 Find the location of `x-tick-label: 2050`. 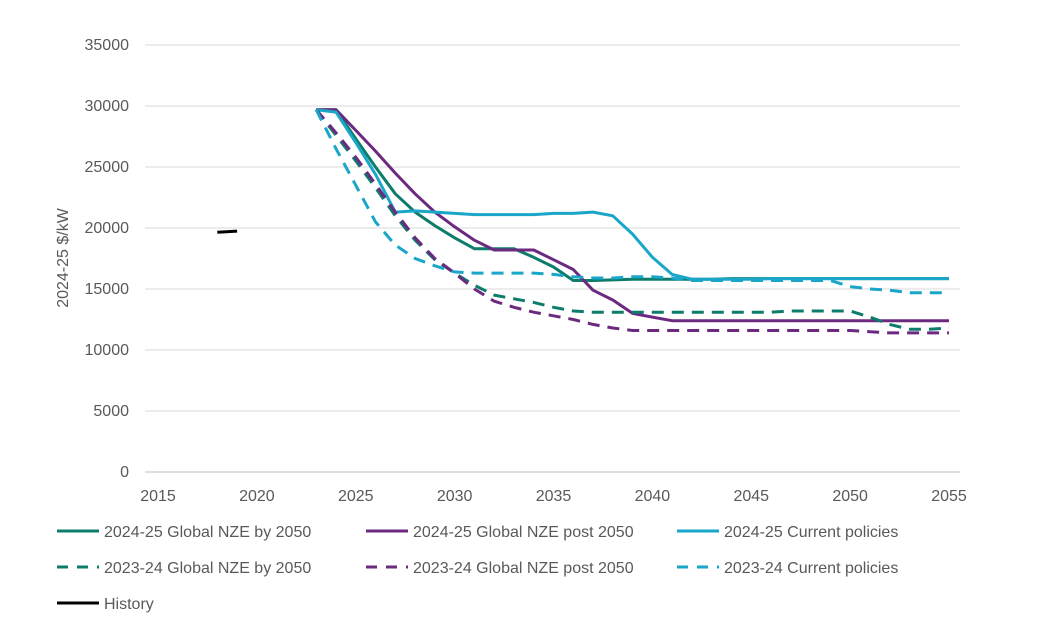

x-tick-label: 2050 is located at coordinates (850, 496).